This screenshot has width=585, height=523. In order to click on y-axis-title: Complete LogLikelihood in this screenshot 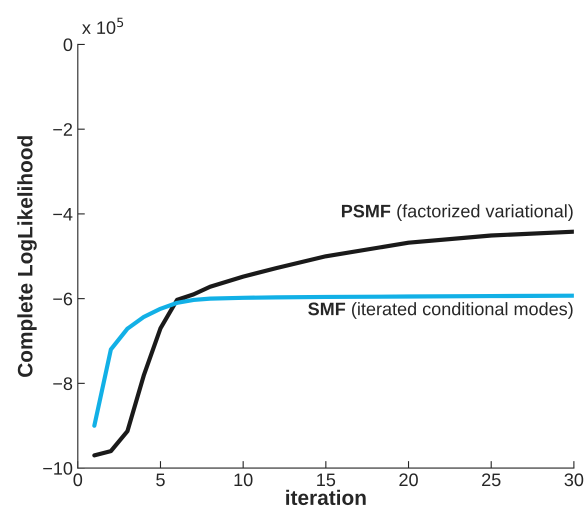, I will do `click(27, 256)`.